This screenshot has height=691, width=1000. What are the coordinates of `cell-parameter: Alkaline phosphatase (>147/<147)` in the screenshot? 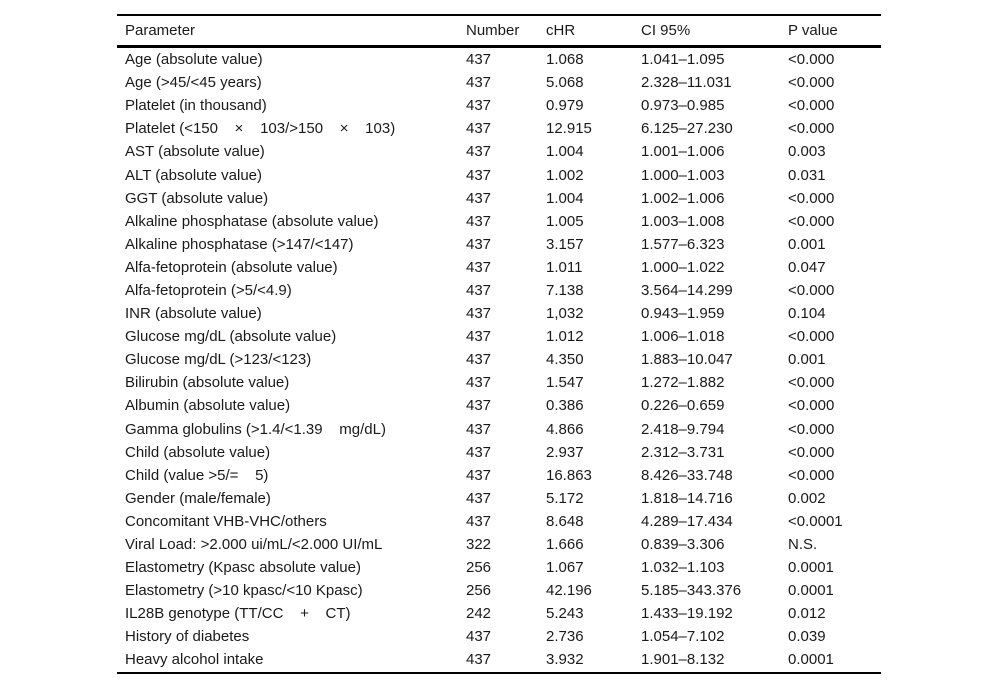 It's located at (239, 244).